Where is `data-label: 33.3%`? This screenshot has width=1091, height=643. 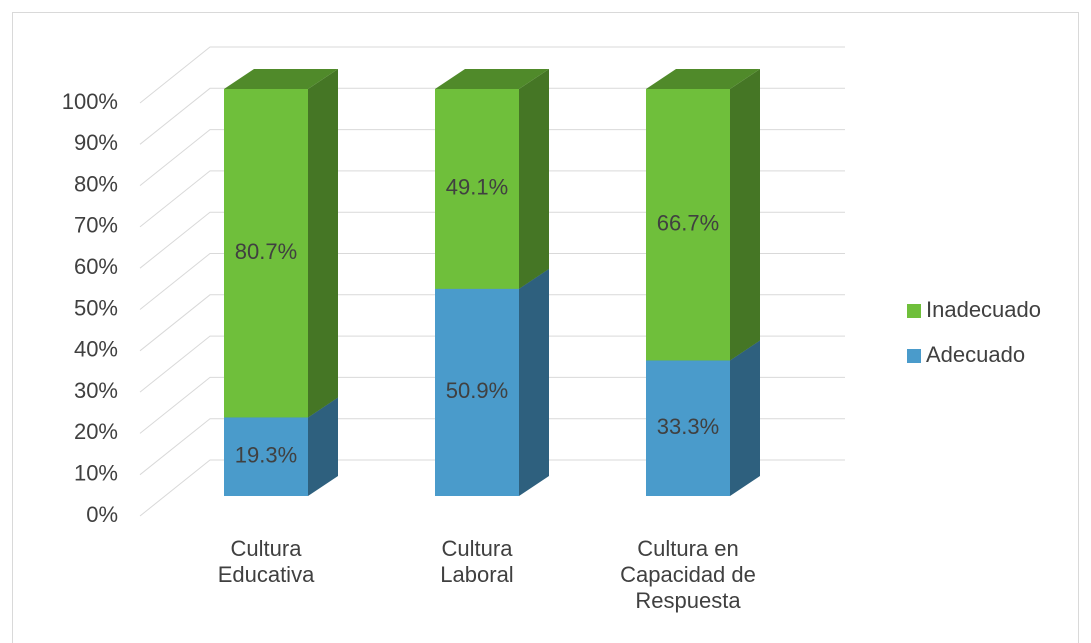
data-label: 33.3% is located at coordinates (688, 426).